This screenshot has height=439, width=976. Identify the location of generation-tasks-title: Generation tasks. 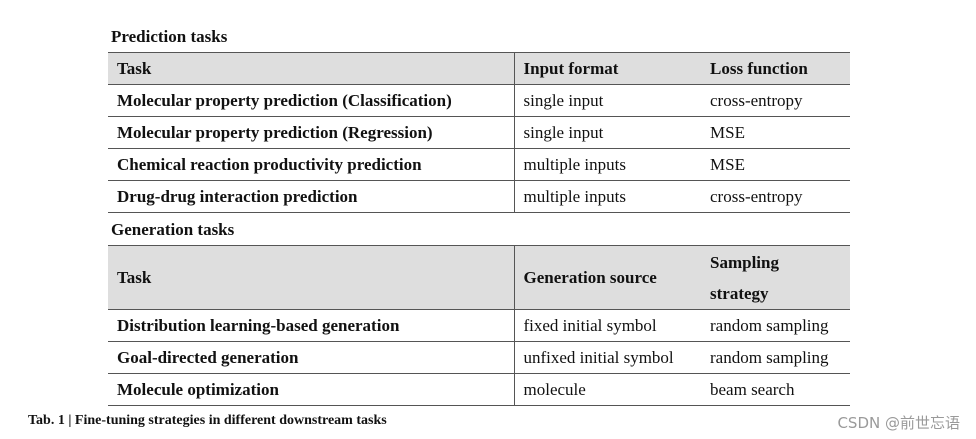
(173, 229).